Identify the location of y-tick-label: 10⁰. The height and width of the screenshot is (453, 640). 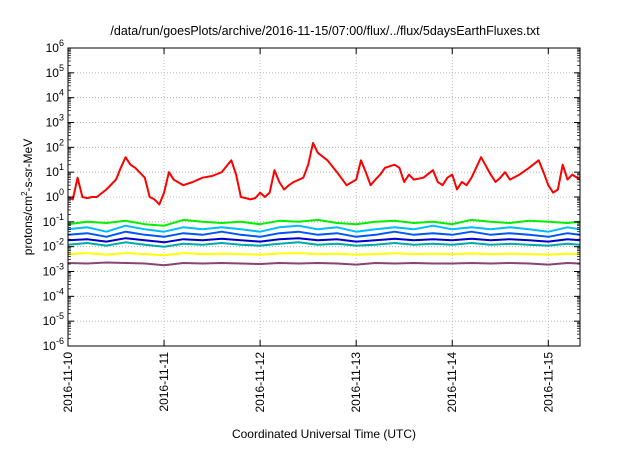
(55, 195).